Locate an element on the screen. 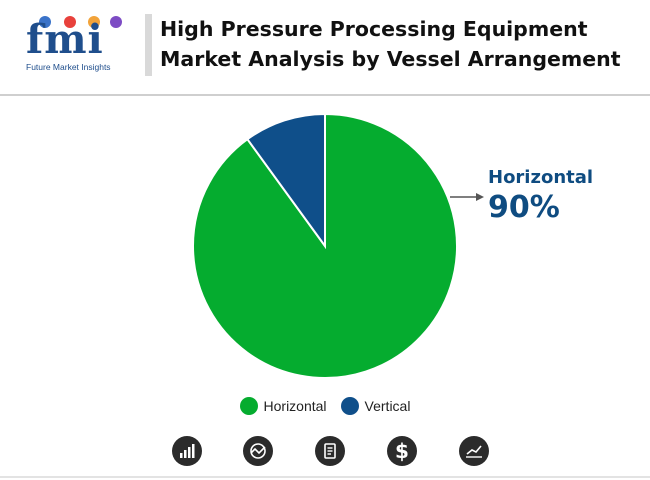 This screenshot has height=480, width=650. callout-label: Horizontal is located at coordinates (541, 177).